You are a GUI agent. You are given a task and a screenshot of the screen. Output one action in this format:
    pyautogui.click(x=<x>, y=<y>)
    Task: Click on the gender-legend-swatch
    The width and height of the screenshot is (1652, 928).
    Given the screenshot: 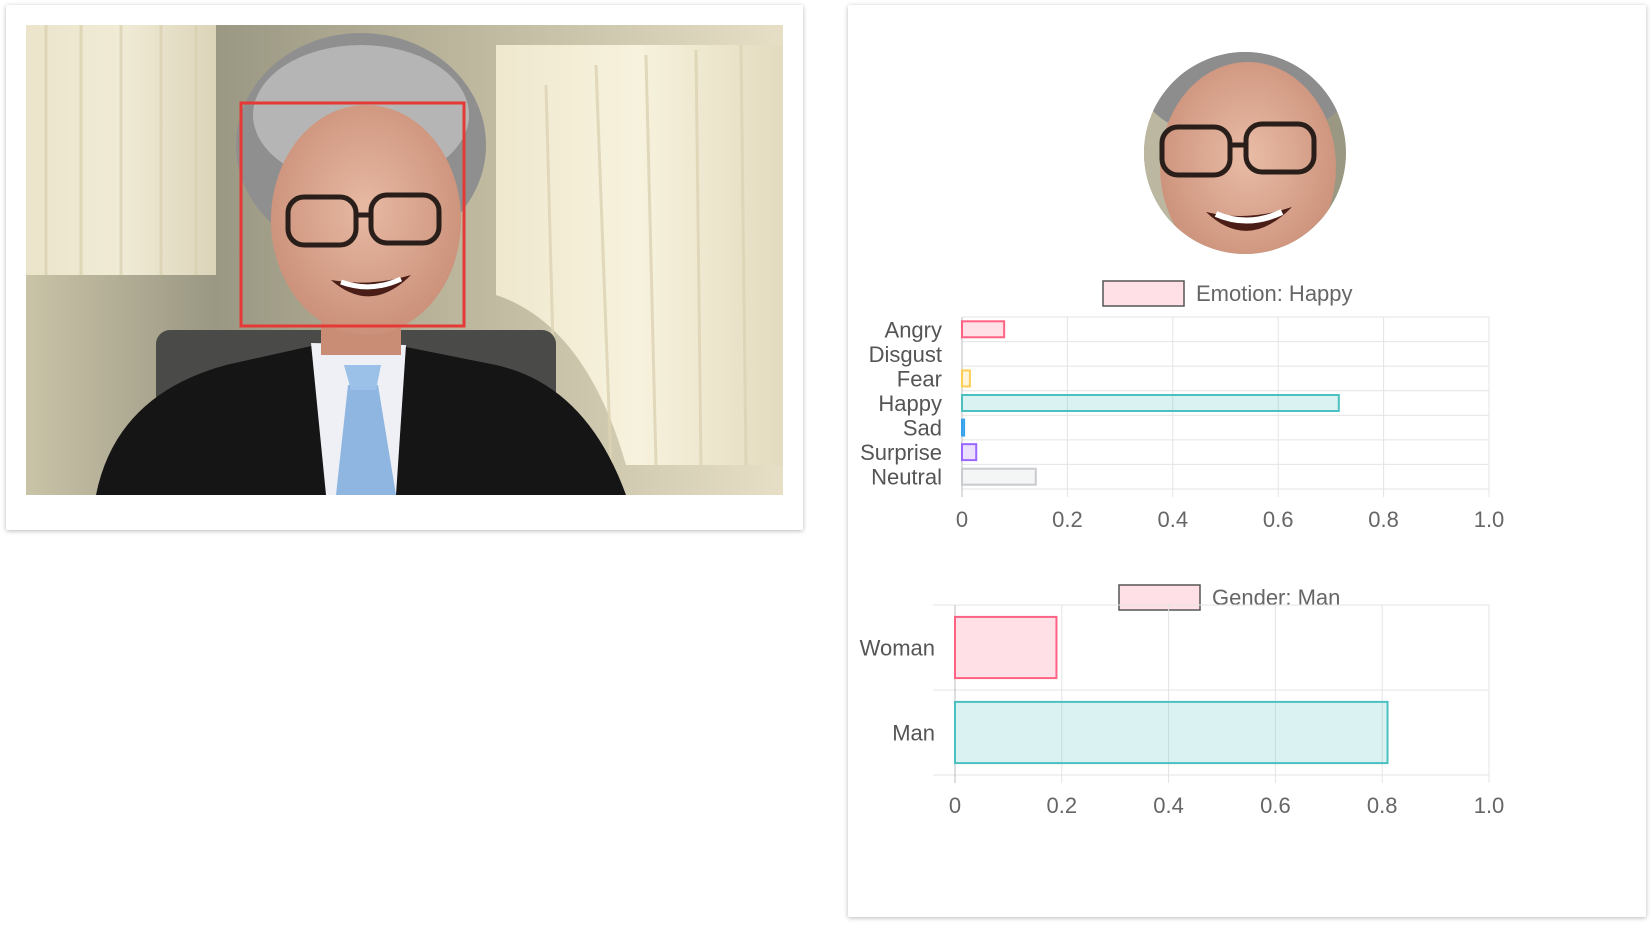 What is the action you would take?
    pyautogui.click(x=1159, y=597)
    